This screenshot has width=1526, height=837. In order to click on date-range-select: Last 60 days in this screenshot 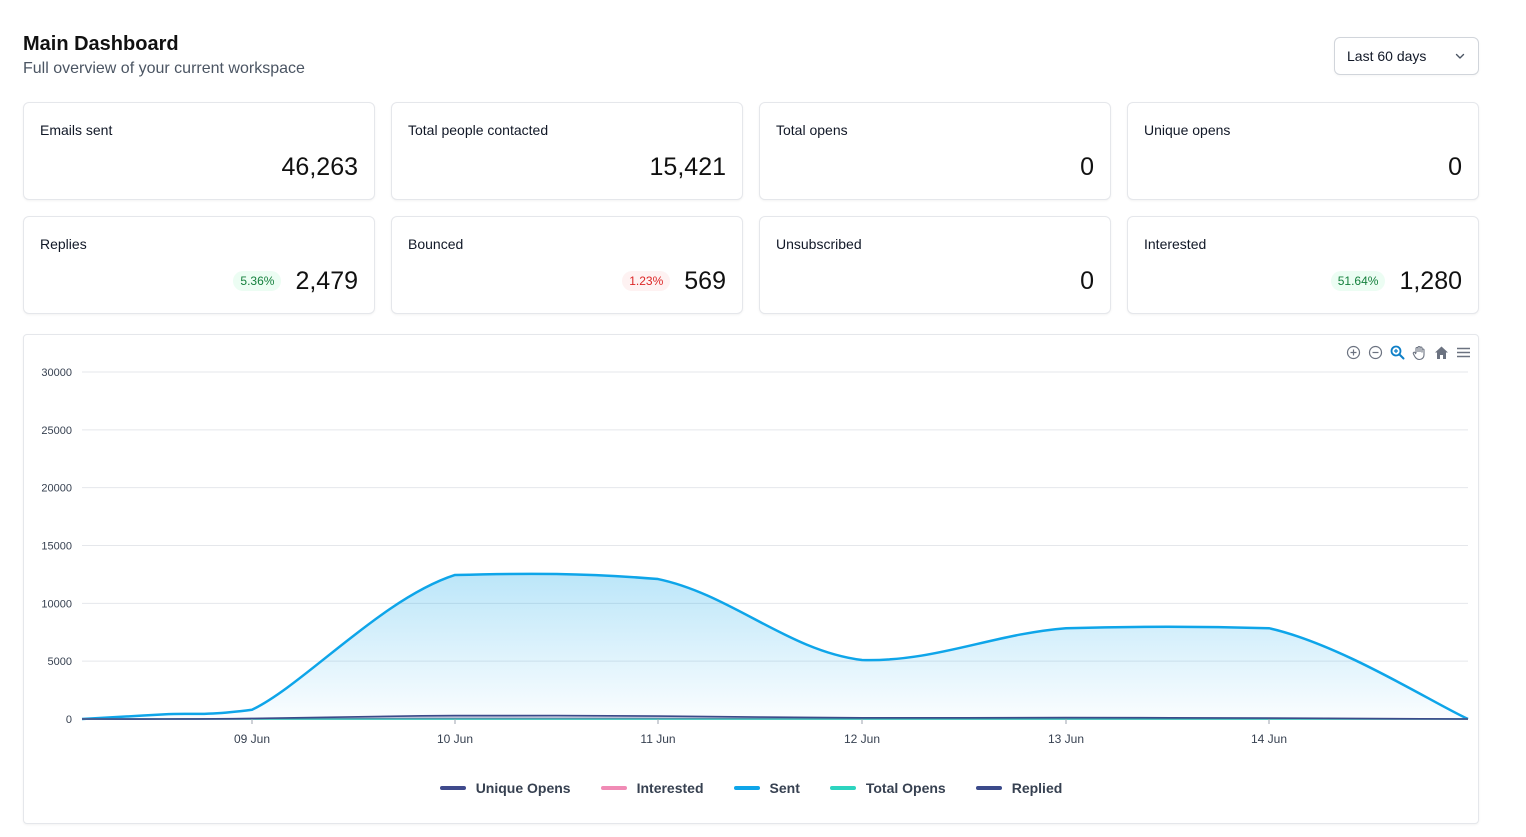, I will do `click(1406, 56)`.